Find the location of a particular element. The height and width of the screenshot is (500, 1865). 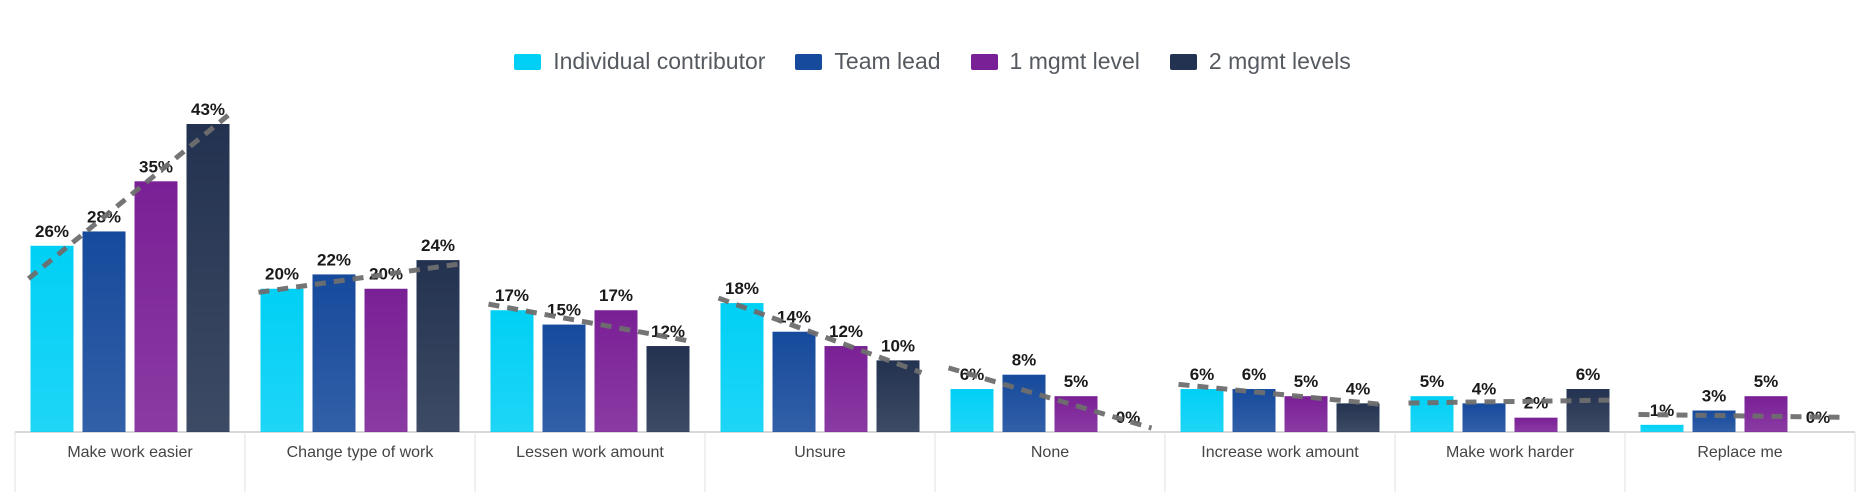

data-label: 35% is located at coordinates (156, 166).